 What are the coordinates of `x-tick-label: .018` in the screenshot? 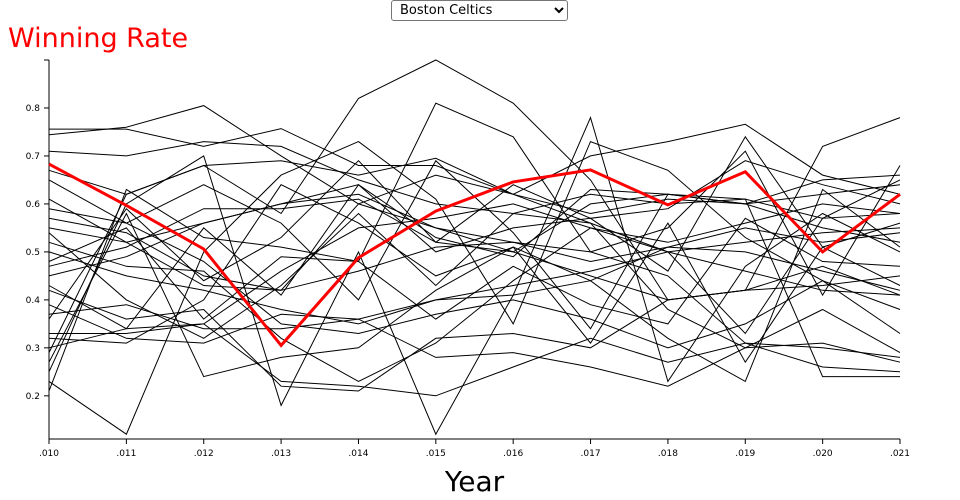 It's located at (668, 454).